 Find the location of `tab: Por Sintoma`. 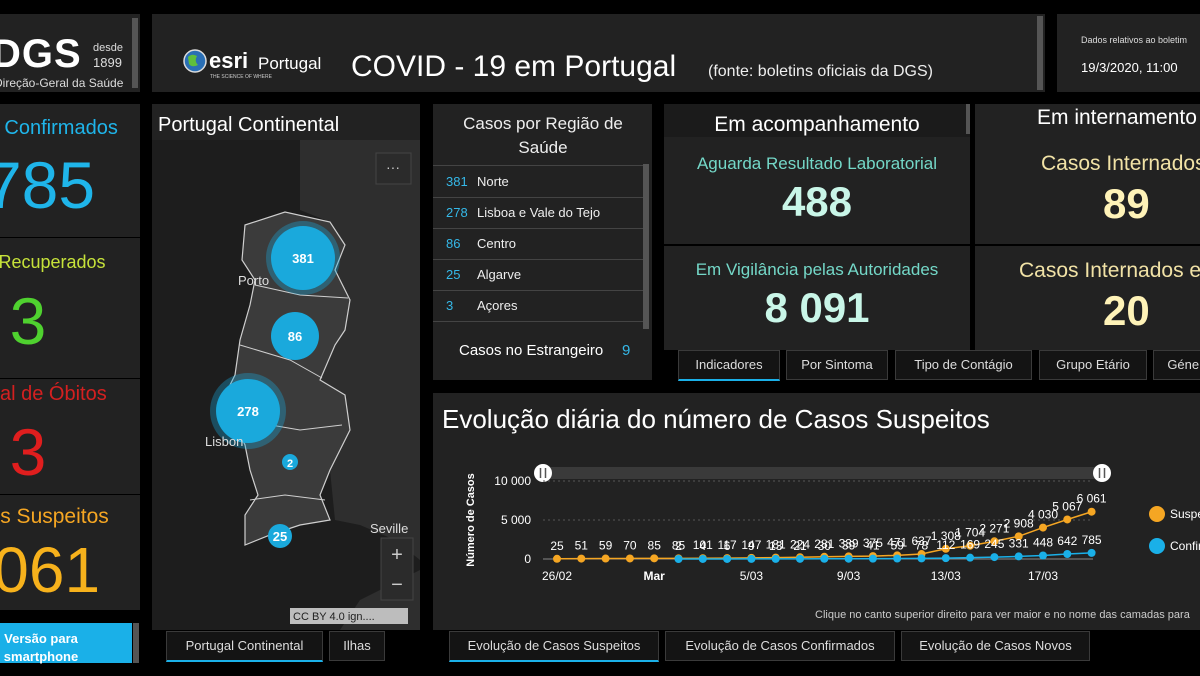

tab: Por Sintoma is located at coordinates (837, 365).